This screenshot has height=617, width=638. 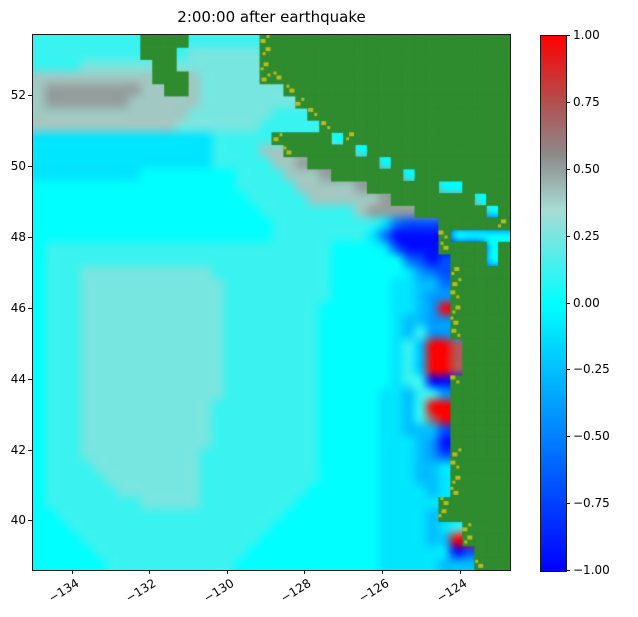 I want to click on colorbar-tick-label: 0.75, so click(x=586, y=101).